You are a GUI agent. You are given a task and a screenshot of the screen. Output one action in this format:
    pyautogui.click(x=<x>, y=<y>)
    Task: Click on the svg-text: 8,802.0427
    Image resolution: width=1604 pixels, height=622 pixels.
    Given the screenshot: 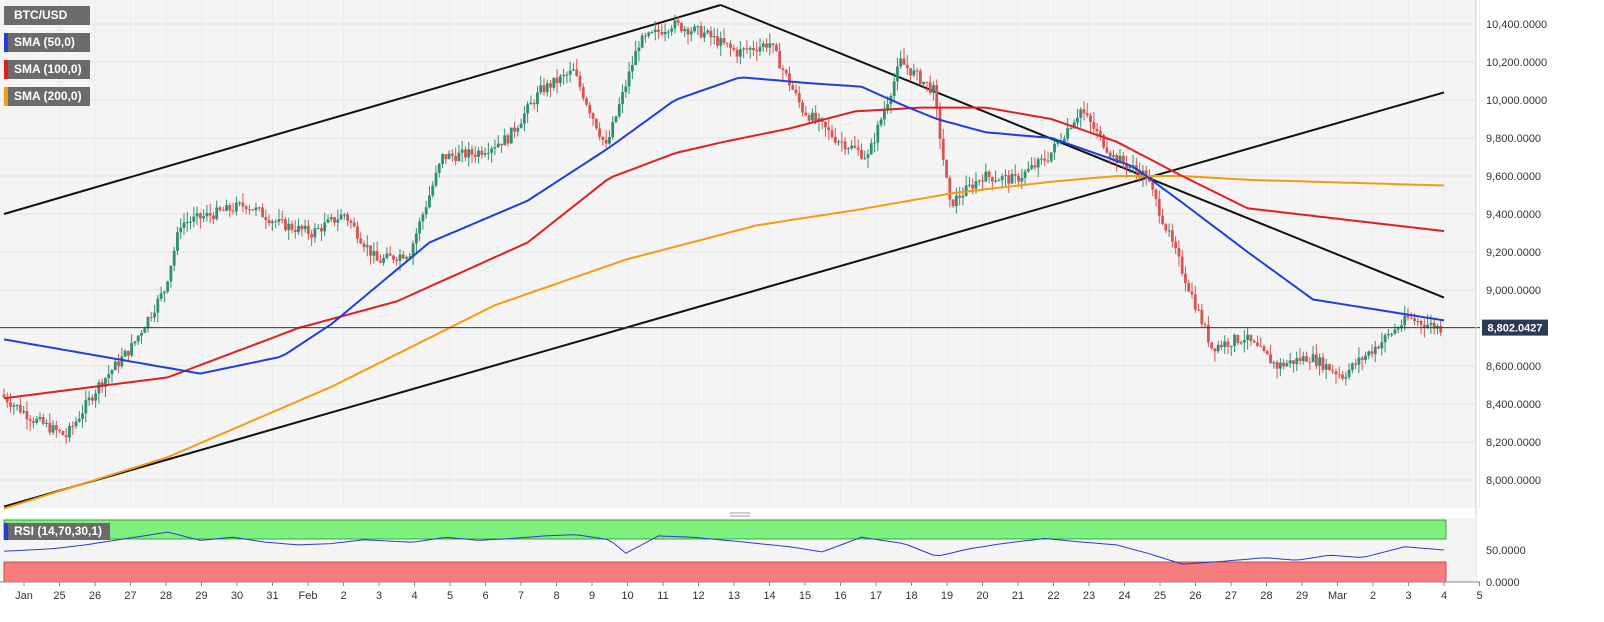 What is the action you would take?
    pyautogui.click(x=1514, y=329)
    